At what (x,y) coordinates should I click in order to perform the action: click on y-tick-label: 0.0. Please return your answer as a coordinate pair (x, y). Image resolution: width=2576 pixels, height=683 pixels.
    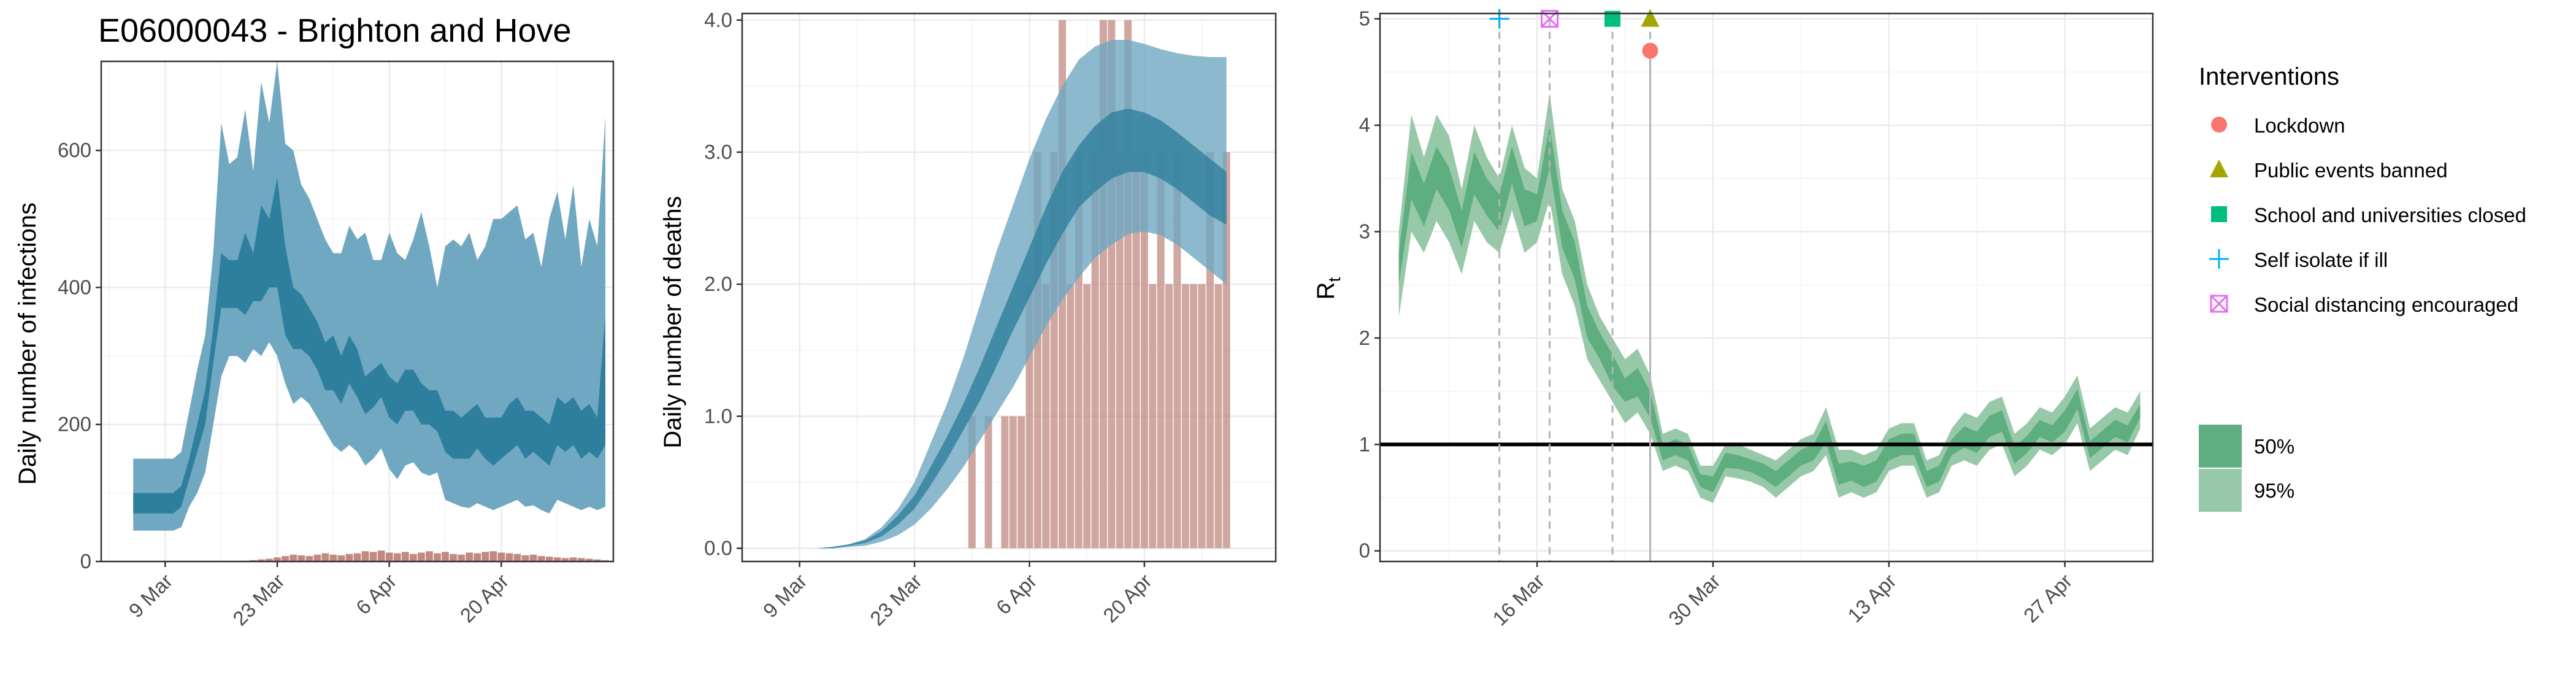
    Looking at the image, I should click on (718, 547).